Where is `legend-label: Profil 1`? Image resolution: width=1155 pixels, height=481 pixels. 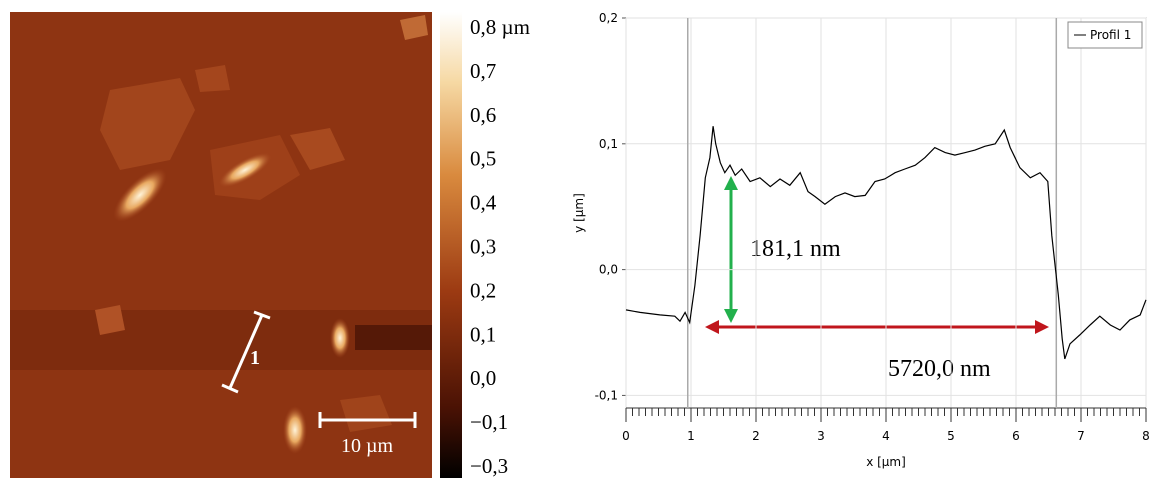 legend-label: Profil 1 is located at coordinates (1110, 35).